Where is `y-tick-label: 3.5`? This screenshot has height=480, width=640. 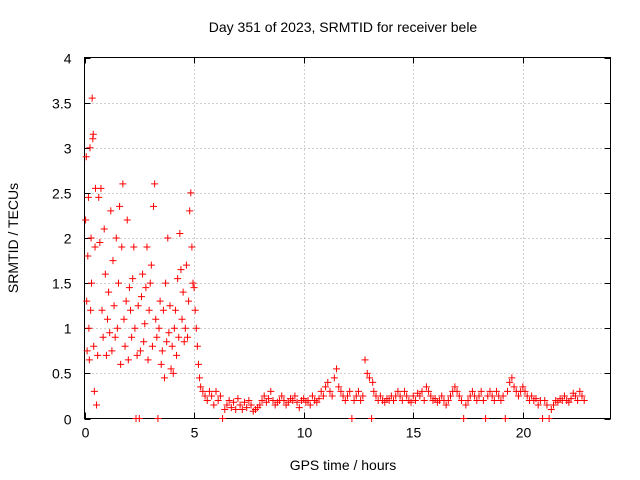 y-tick-label: 3.5 is located at coordinates (62, 104).